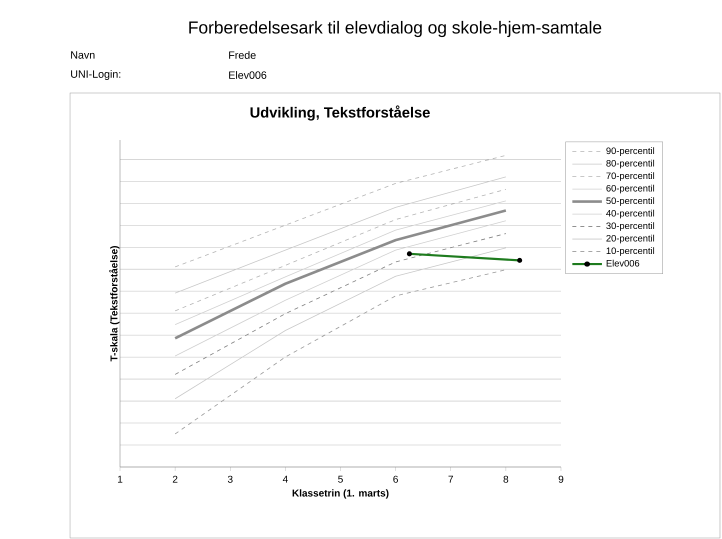  I want to click on x-tick-label: 2, so click(175, 479).